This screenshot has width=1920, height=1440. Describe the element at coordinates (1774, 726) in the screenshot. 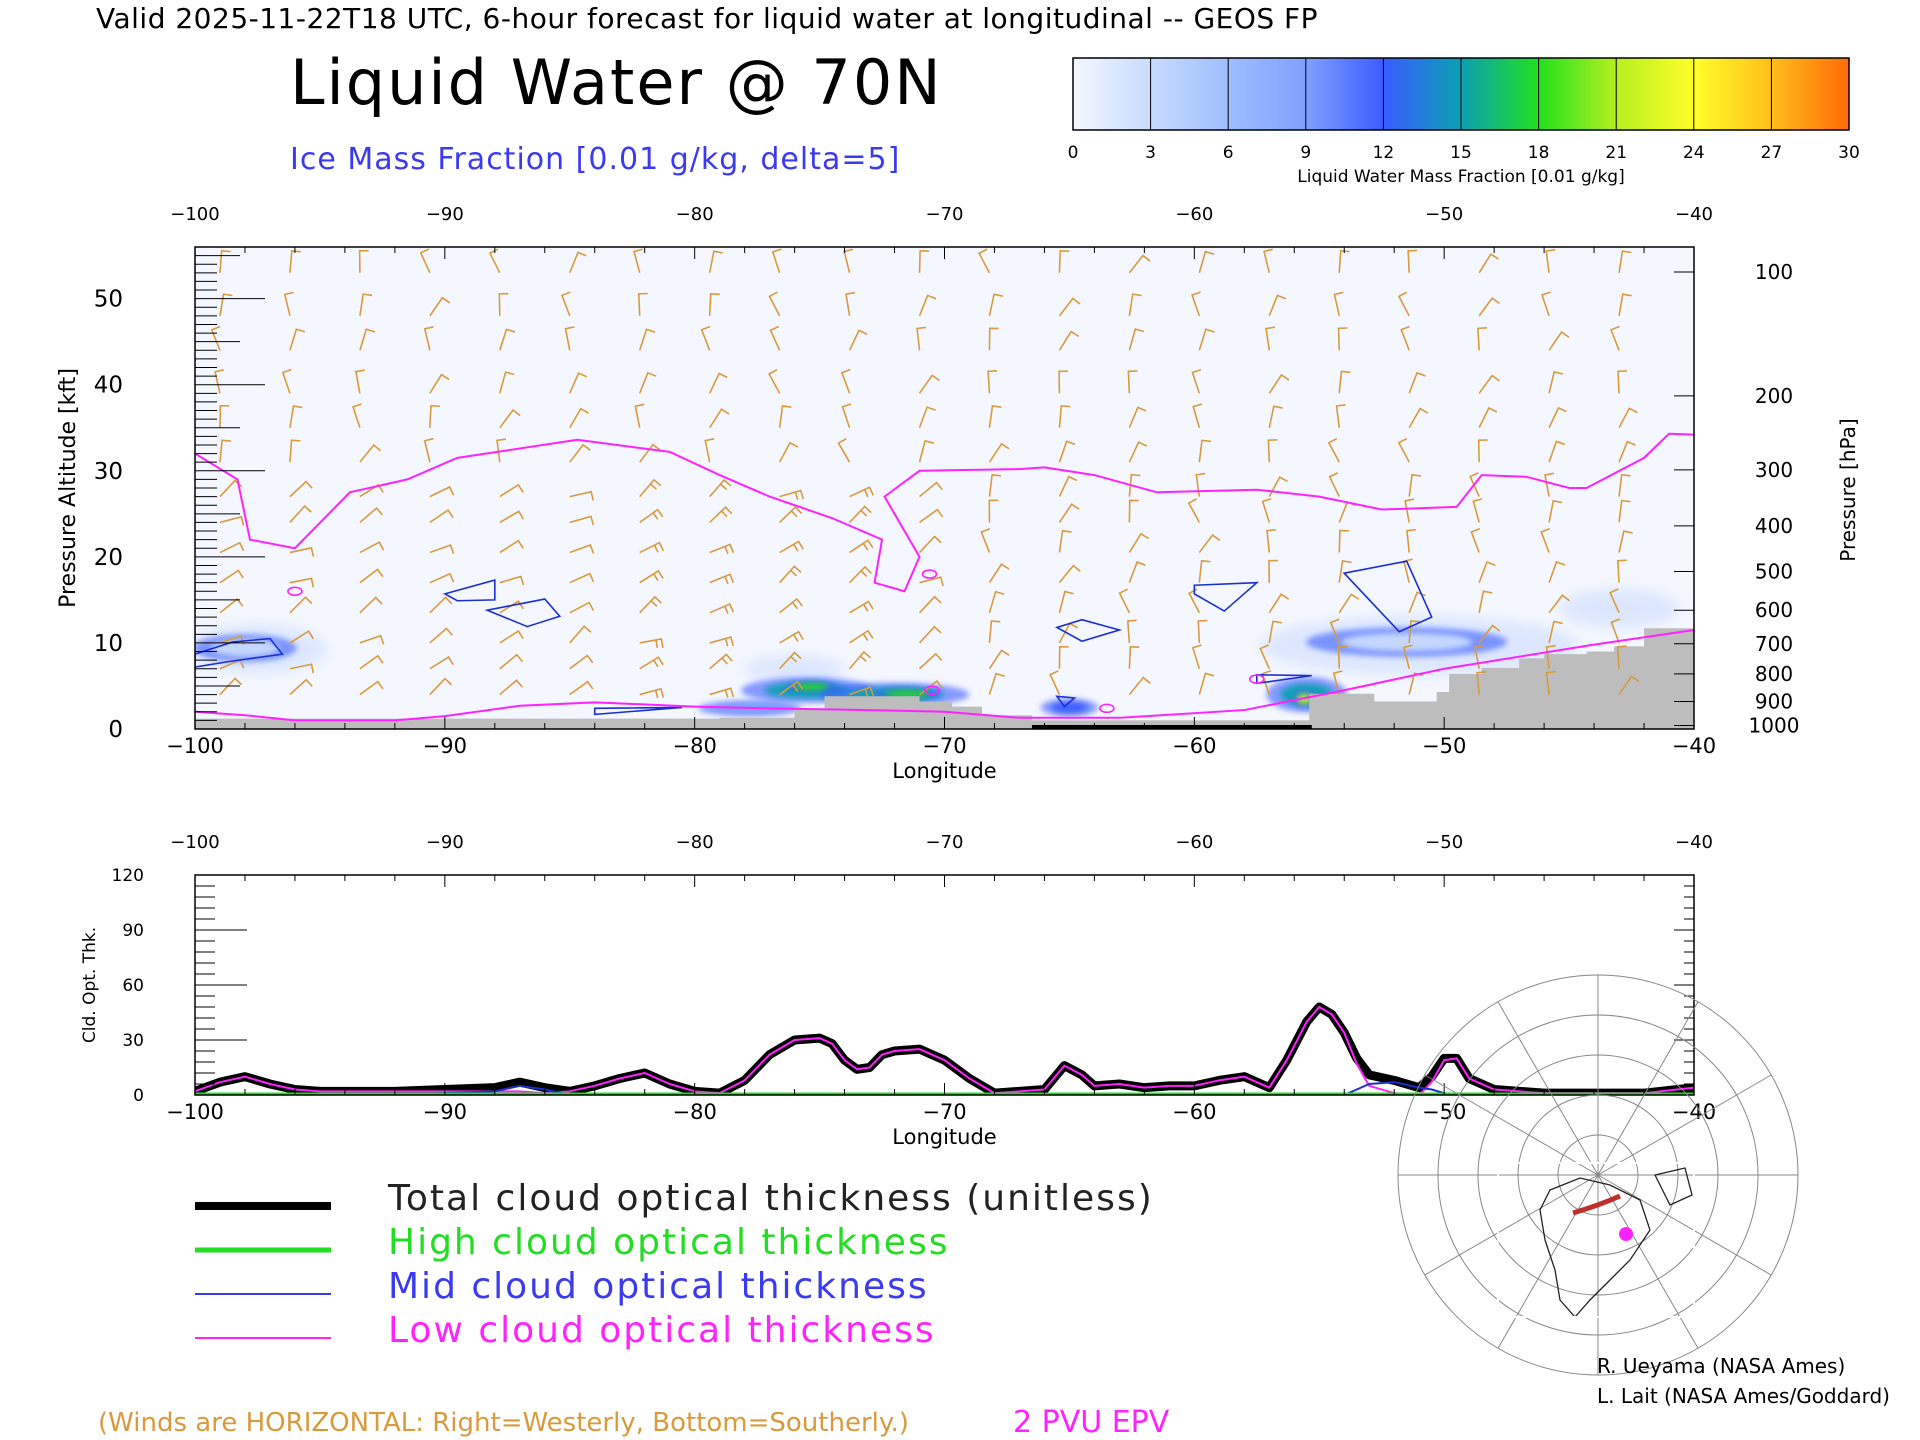

I see `pressure-tick-label: 1000` at that location.